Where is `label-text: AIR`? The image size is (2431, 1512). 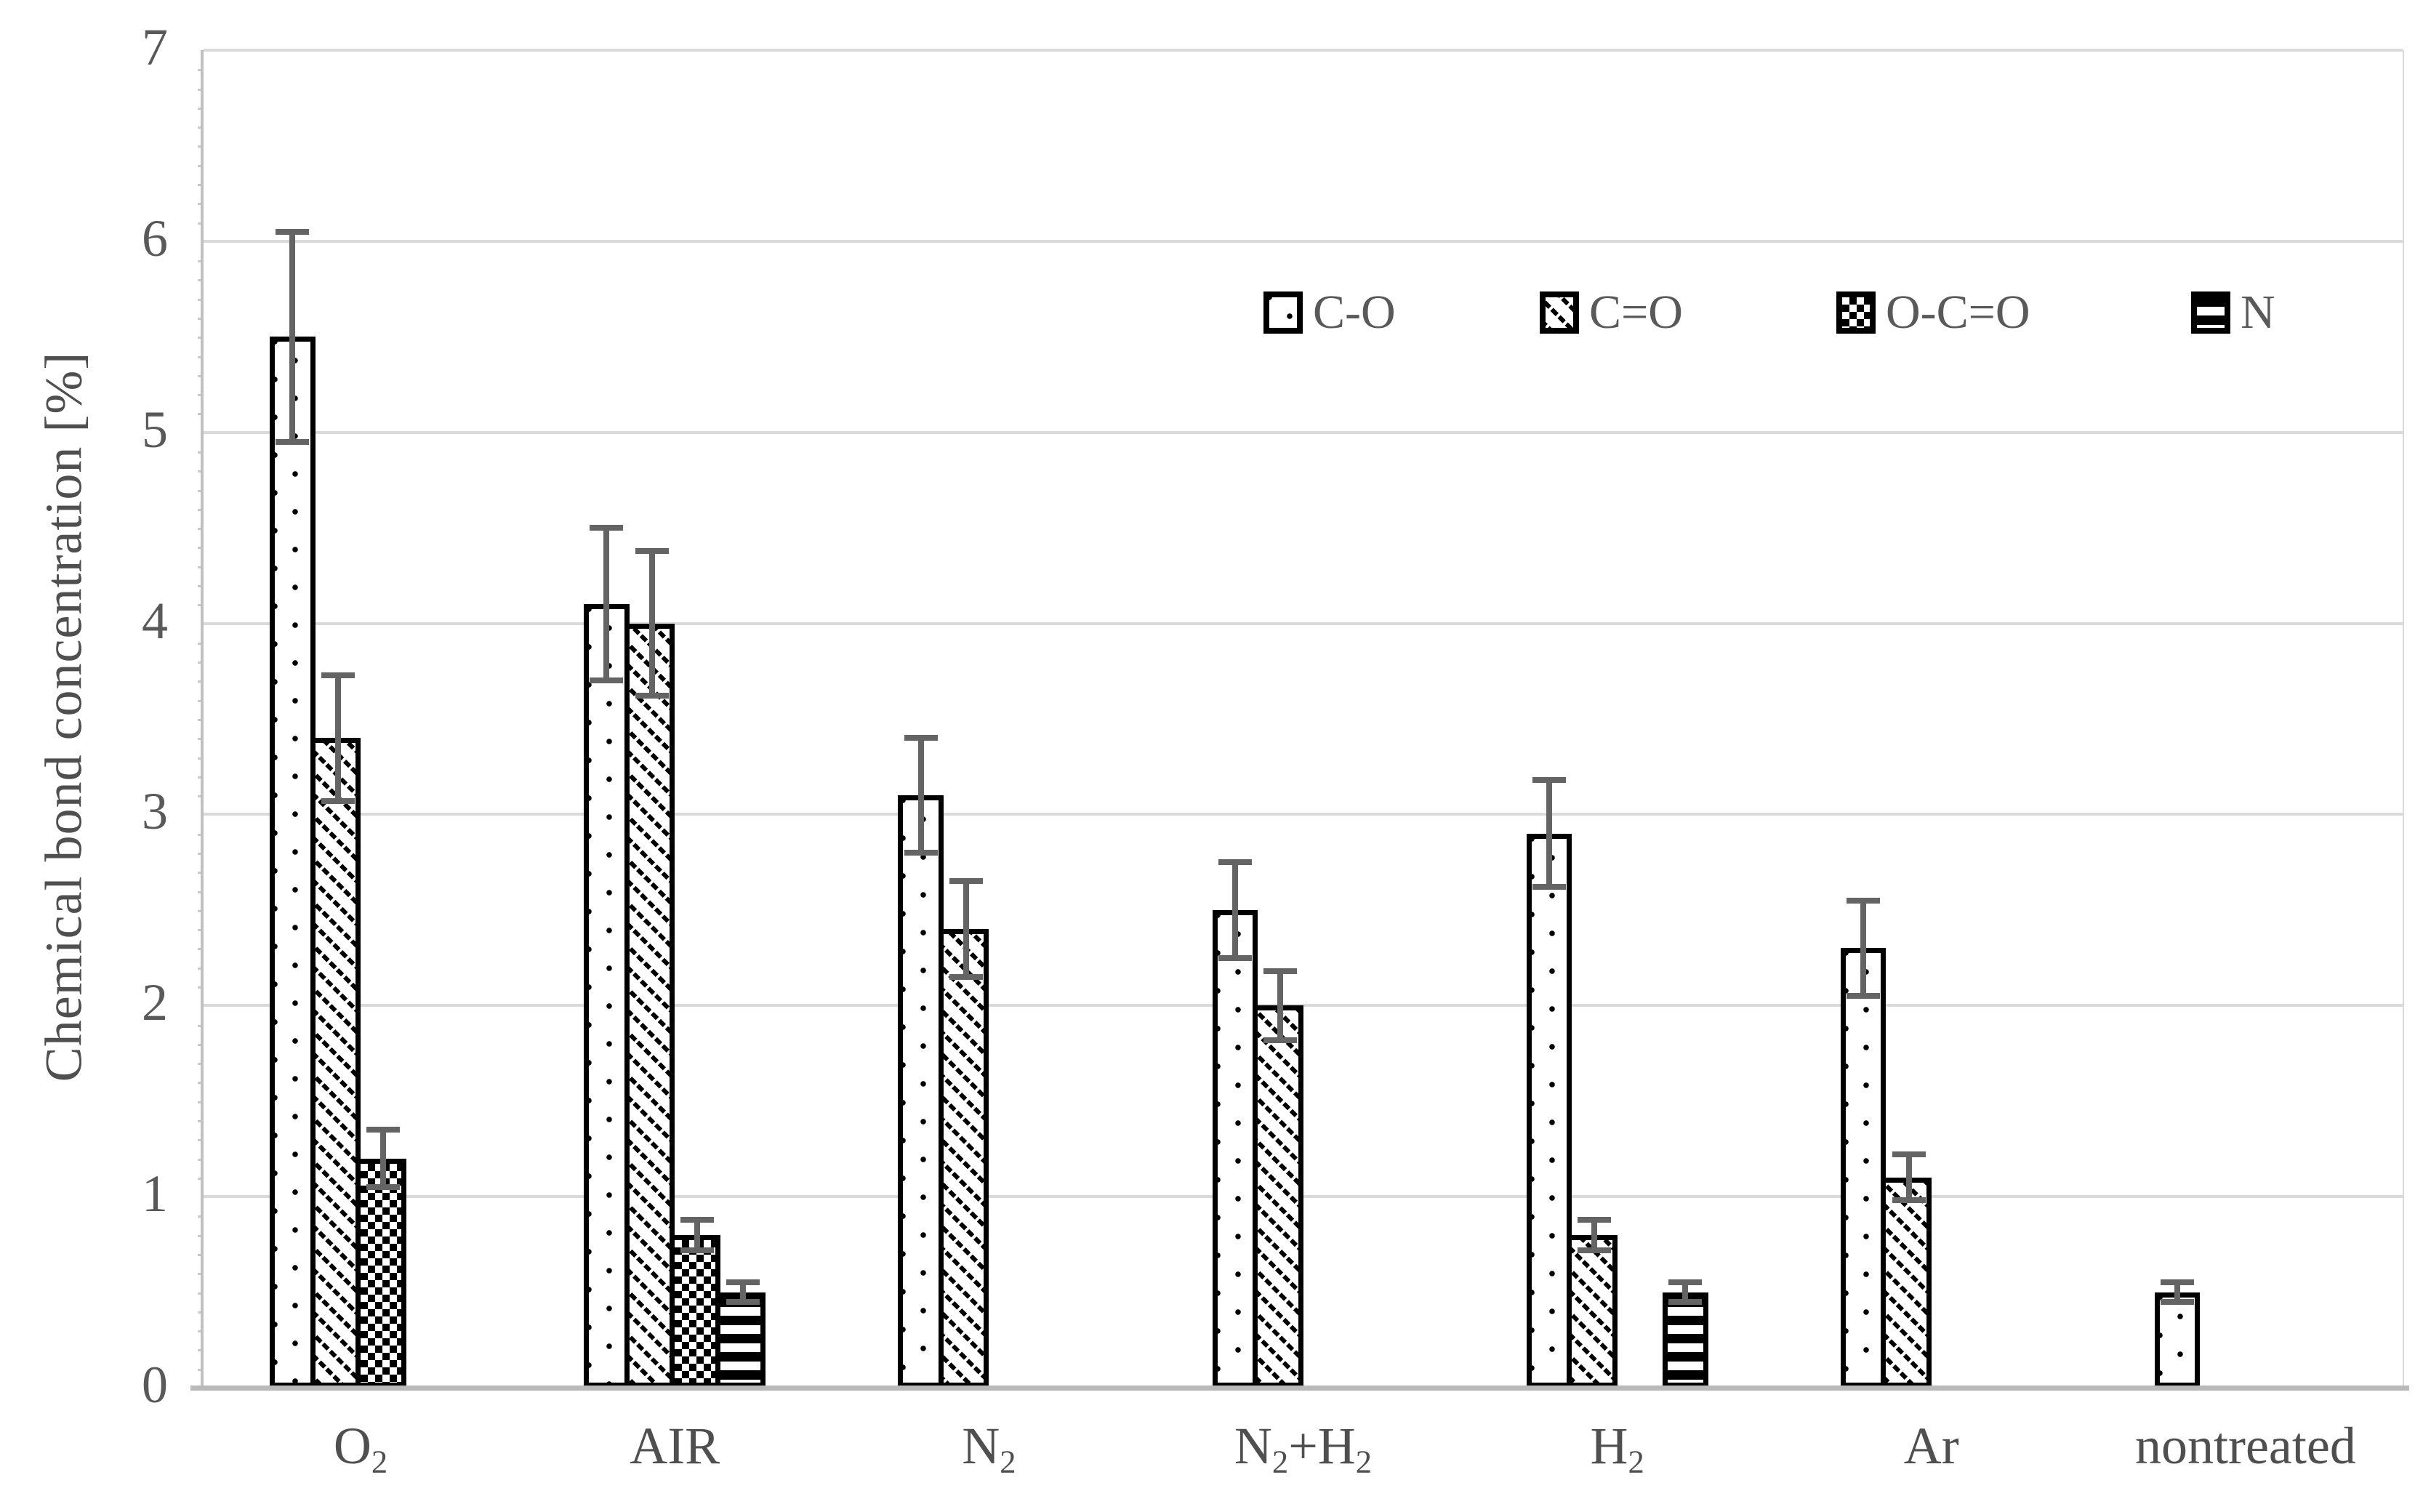
label-text: AIR is located at coordinates (675, 1446).